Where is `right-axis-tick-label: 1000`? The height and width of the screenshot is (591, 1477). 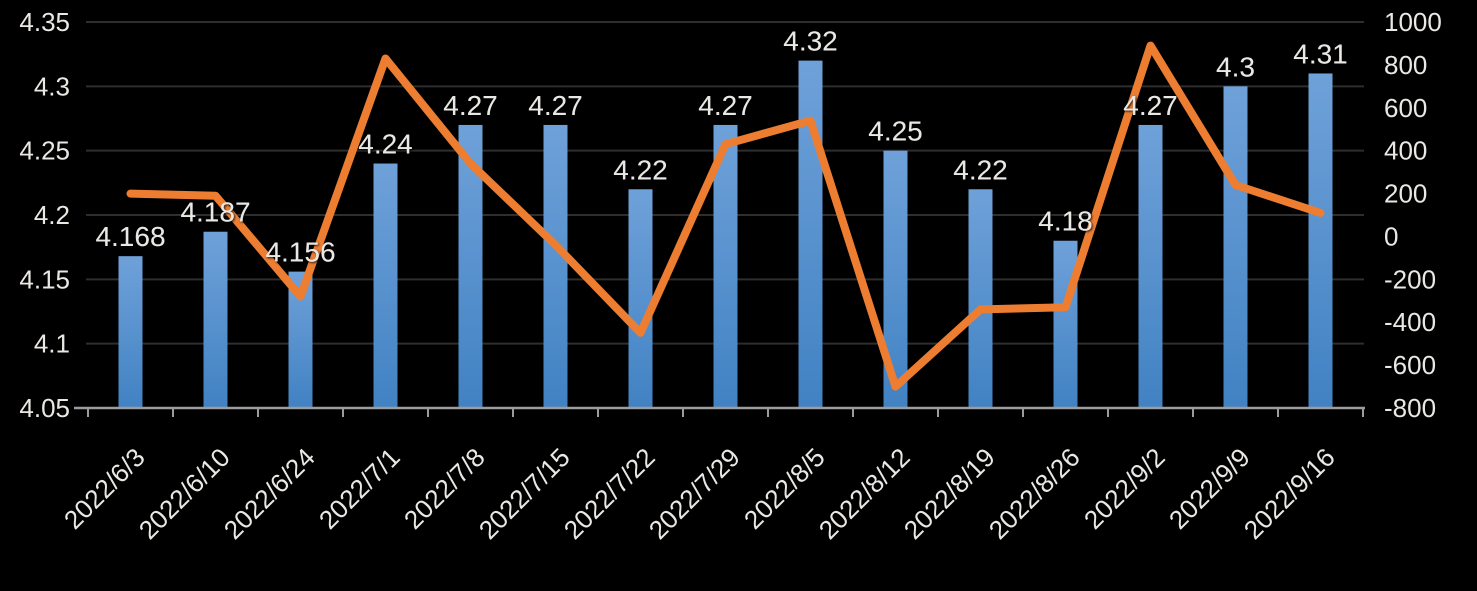
right-axis-tick-label: 1000 is located at coordinates (1413, 22).